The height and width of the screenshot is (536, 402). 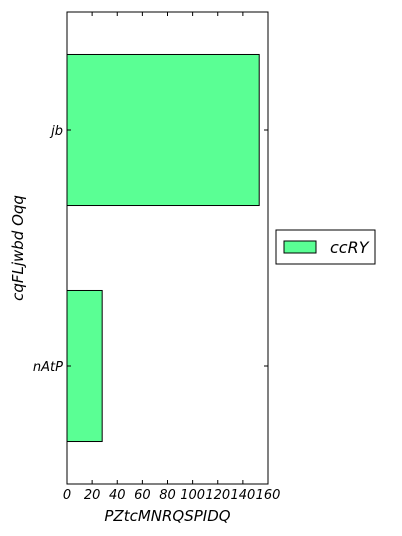 What do you see at coordinates (92, 495) in the screenshot?
I see `x-tick-label: 20` at bounding box center [92, 495].